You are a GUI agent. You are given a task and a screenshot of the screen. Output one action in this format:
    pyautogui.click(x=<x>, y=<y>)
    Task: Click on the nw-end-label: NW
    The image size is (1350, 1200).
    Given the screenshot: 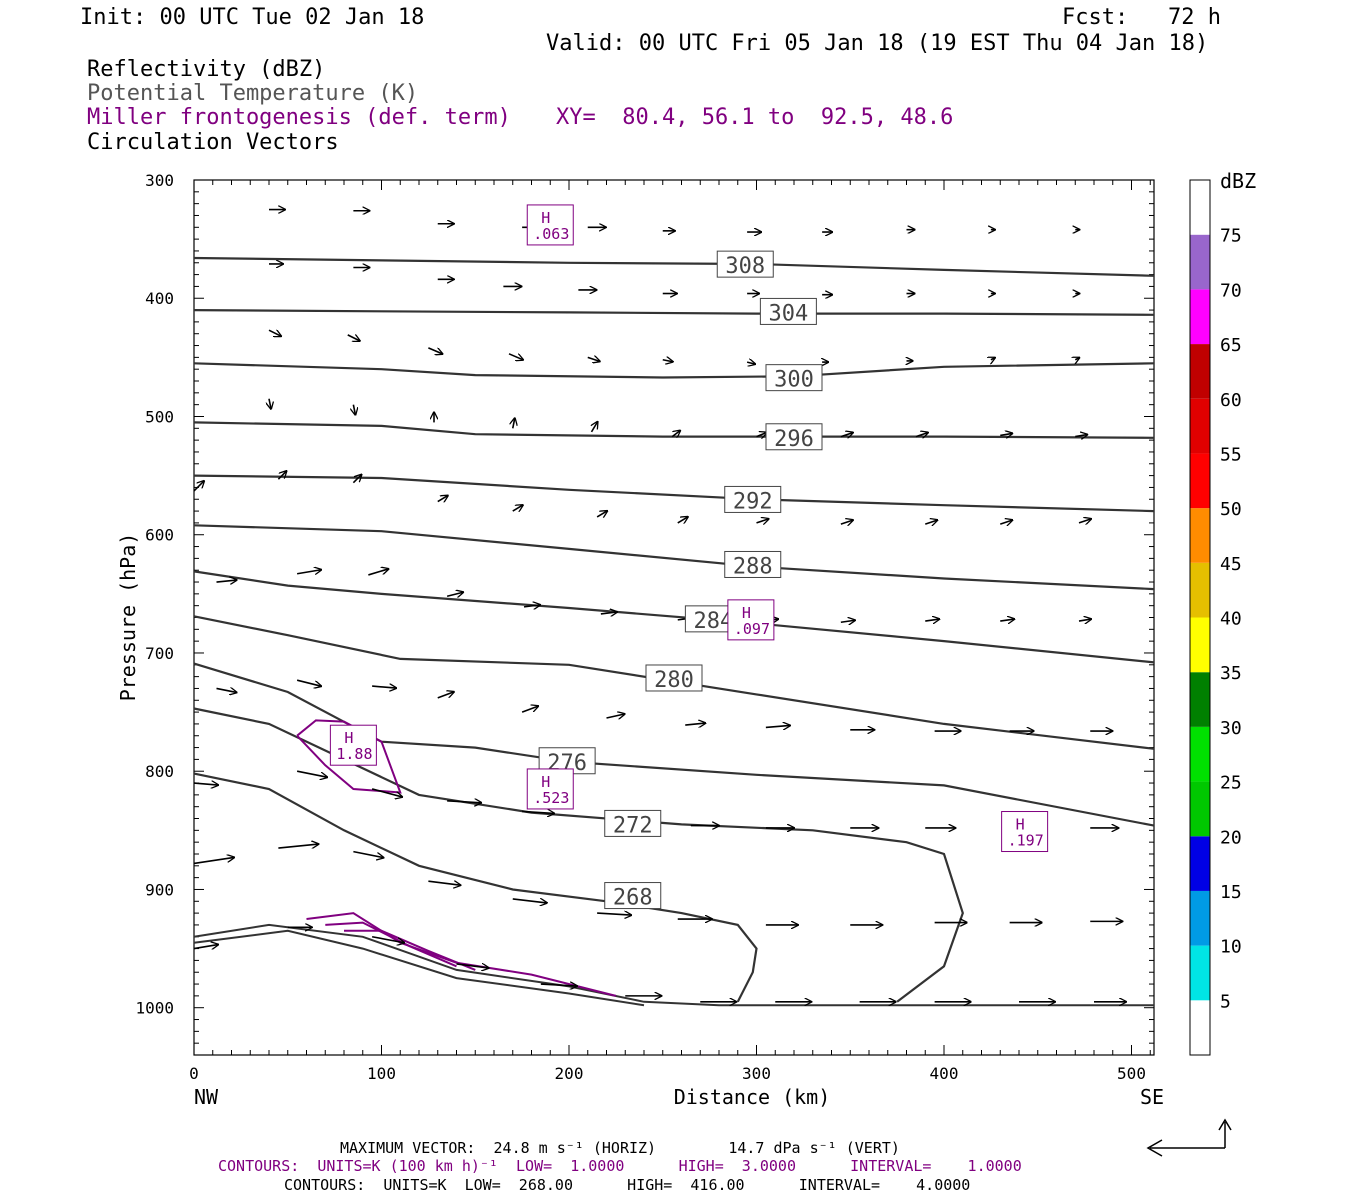 What is the action you would take?
    pyautogui.click(x=206, y=1097)
    